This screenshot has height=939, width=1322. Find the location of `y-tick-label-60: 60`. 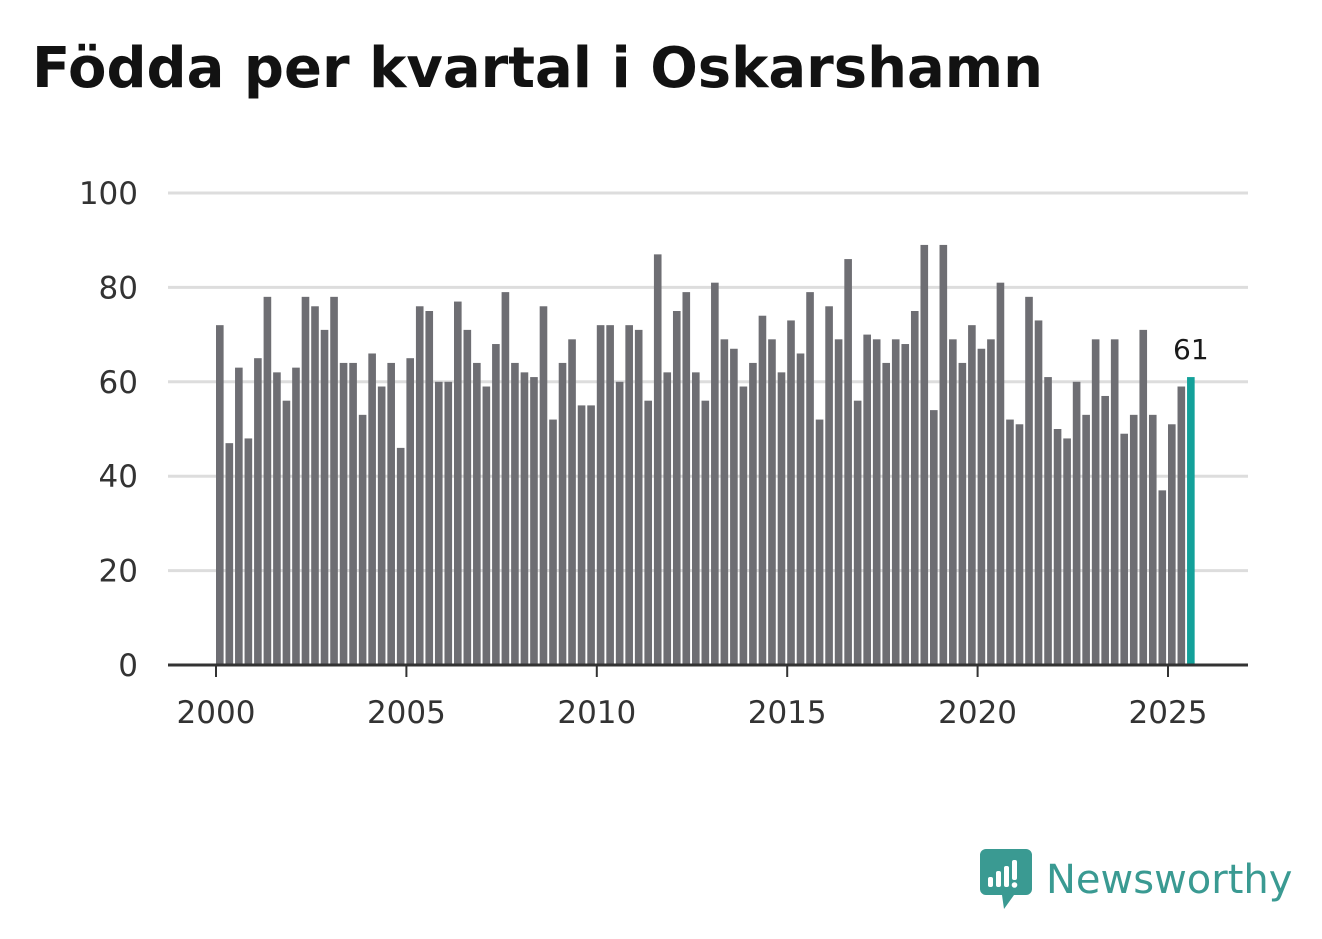

y-tick-label-60: 60 is located at coordinates (118, 383).